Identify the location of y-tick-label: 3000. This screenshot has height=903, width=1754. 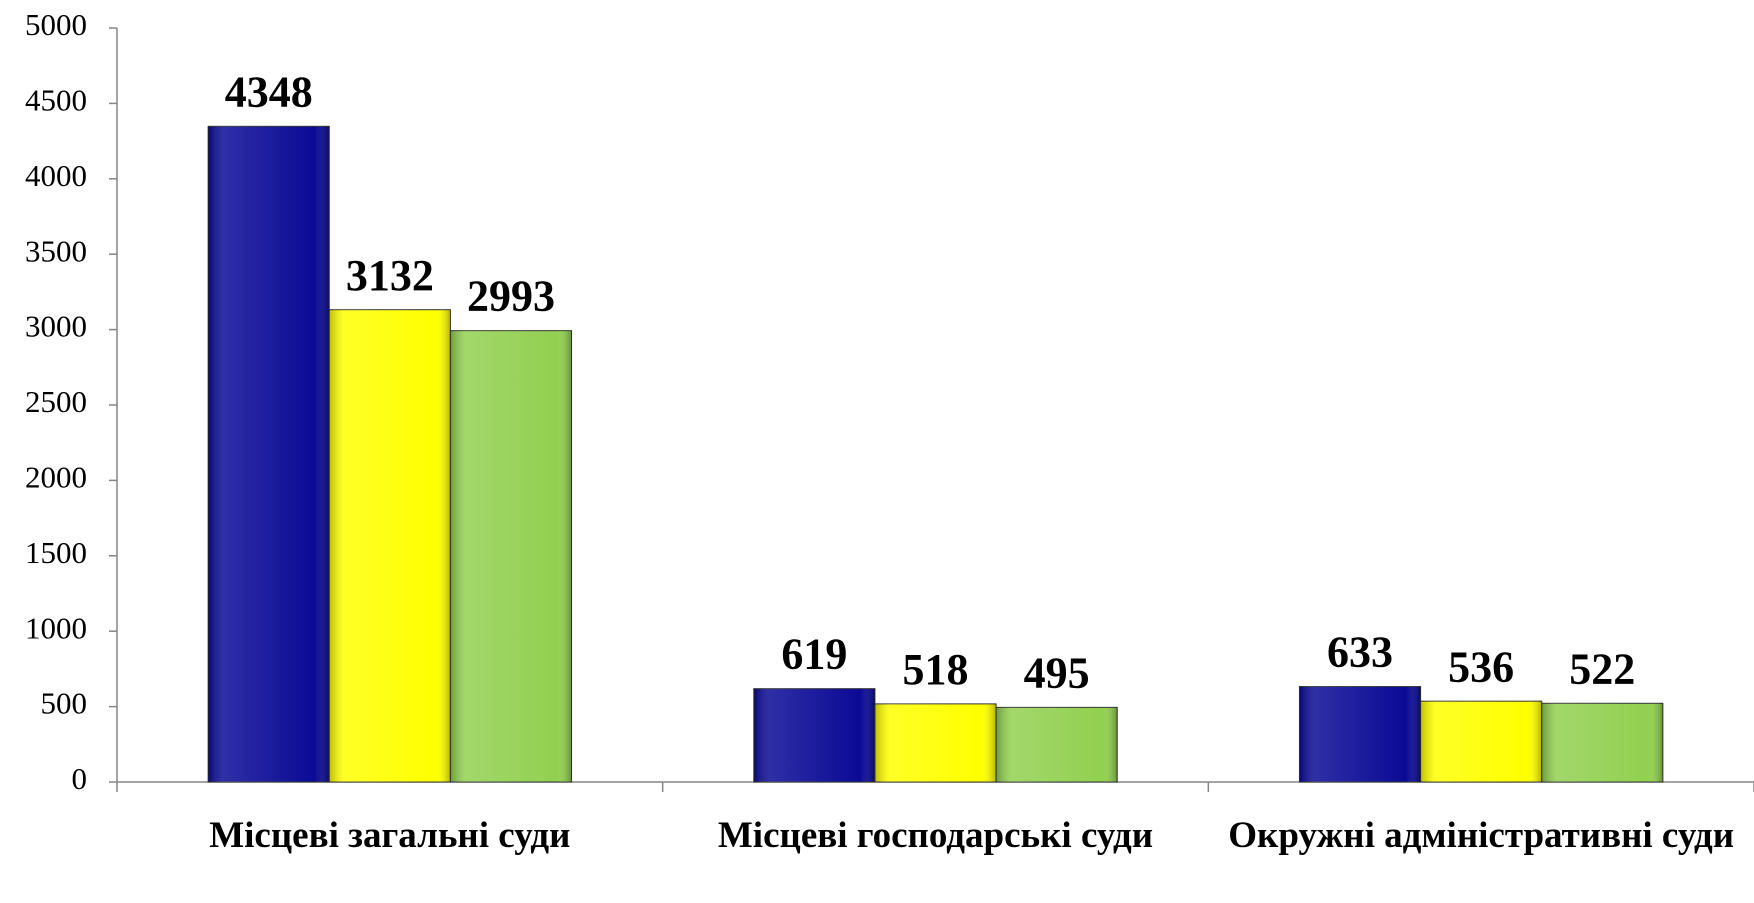
(56, 326).